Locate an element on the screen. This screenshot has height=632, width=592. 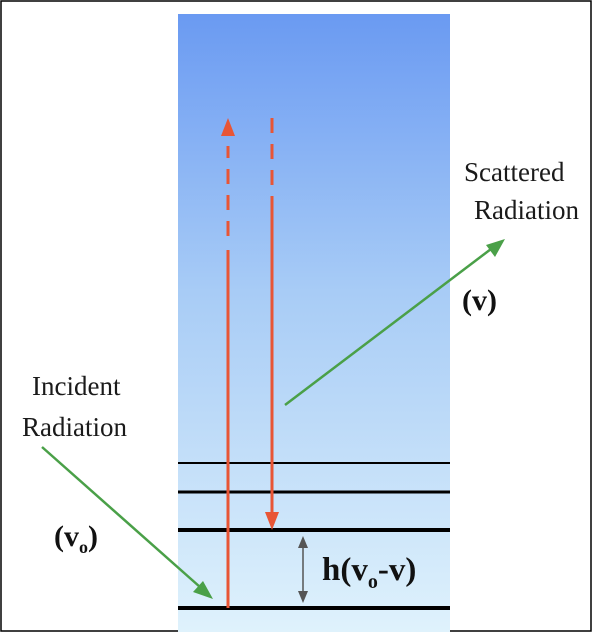
excitation-arrow is located at coordinates (228, 363).